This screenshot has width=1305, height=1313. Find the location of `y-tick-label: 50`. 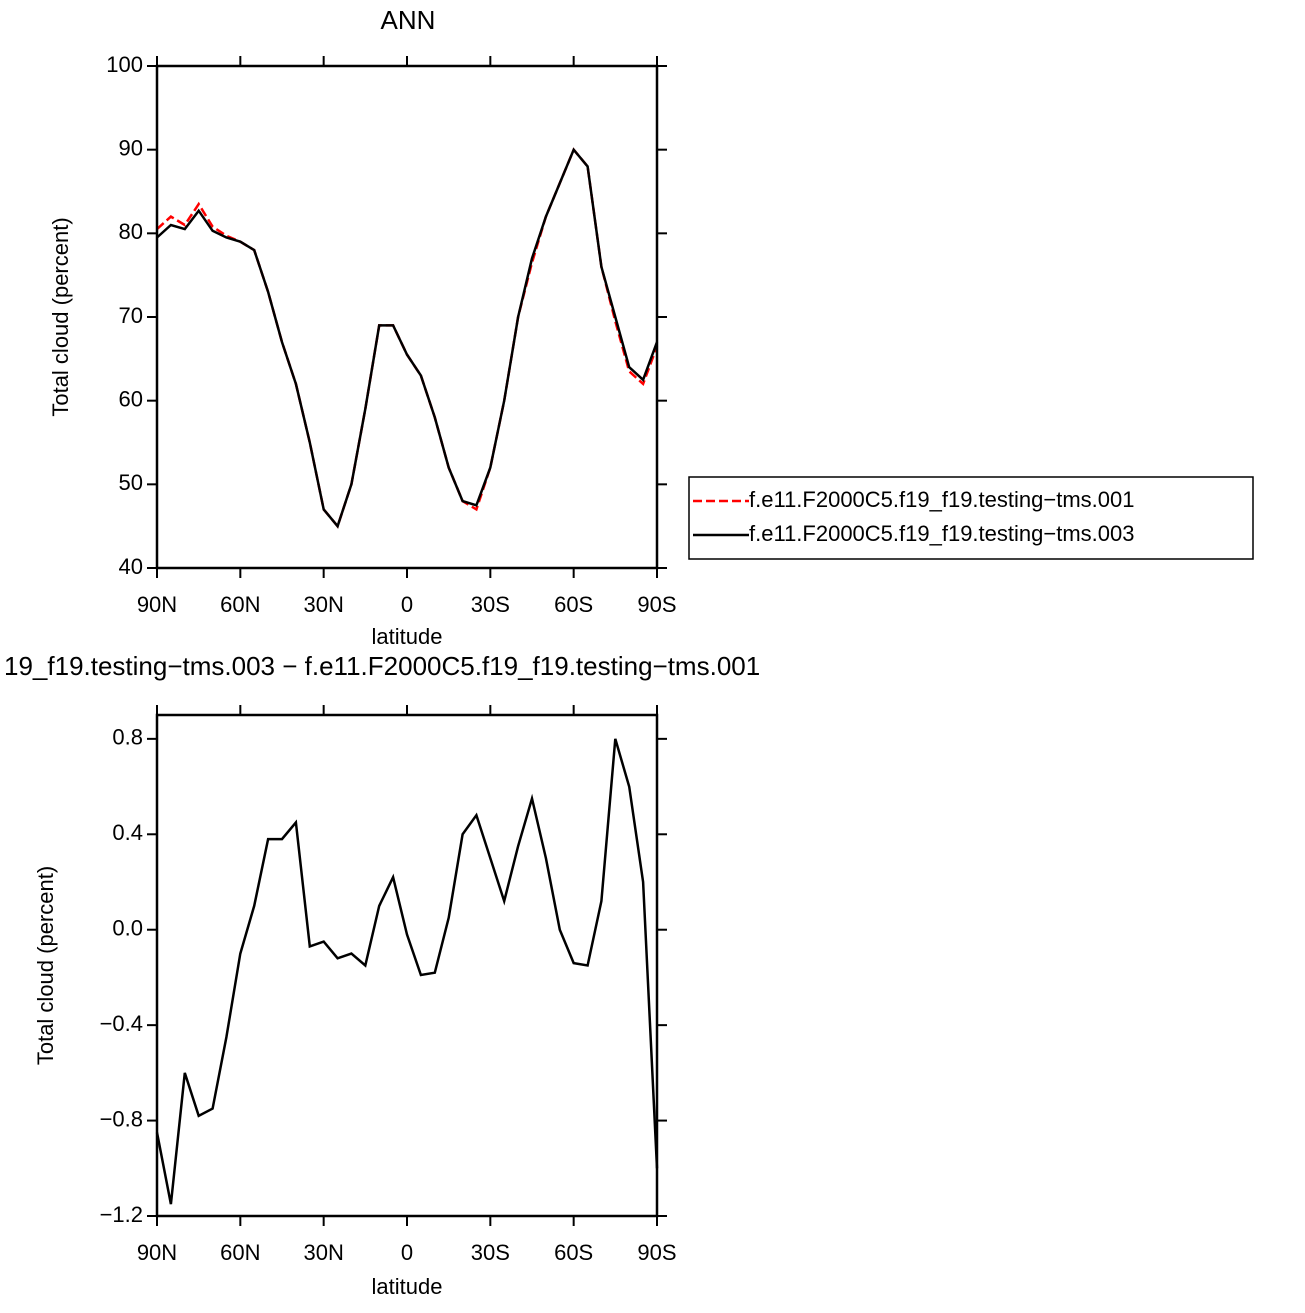

y-tick-label: 50 is located at coordinates (131, 482).